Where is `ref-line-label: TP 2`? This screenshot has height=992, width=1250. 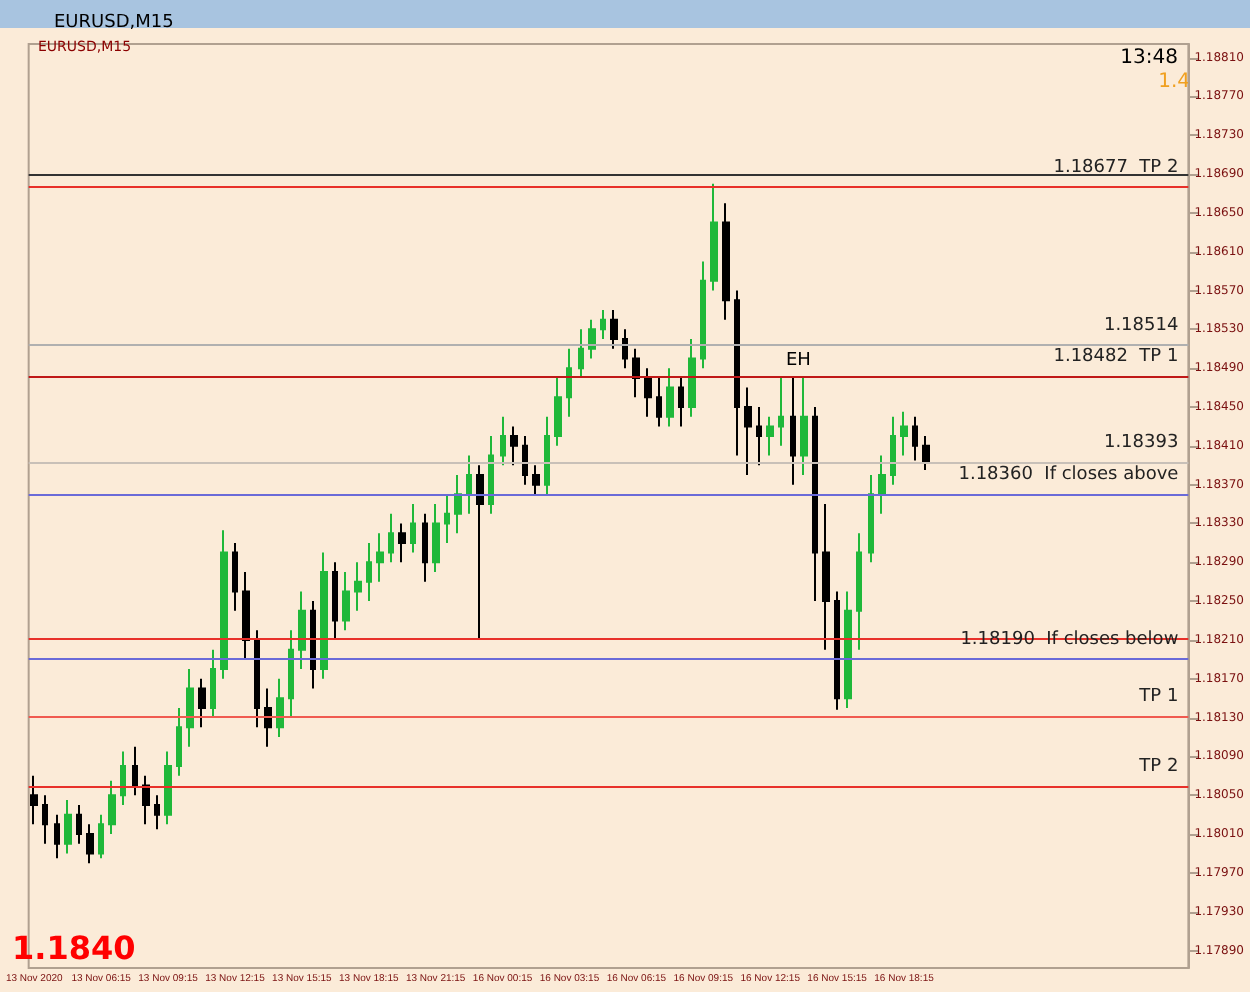
ref-line-label: TP 2 is located at coordinates (1158, 766).